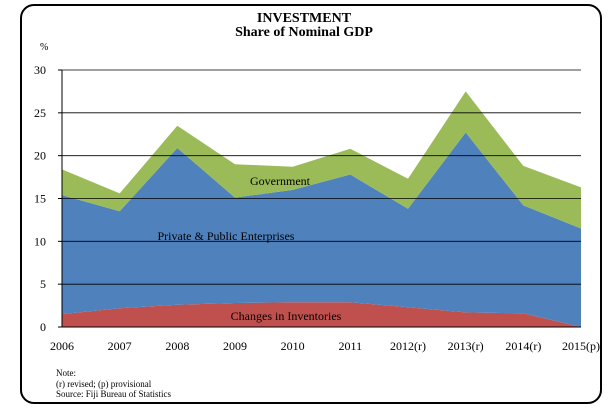  Describe the element at coordinates (523, 346) in the screenshot. I see `x-tick-label: 2014(r)` at that location.